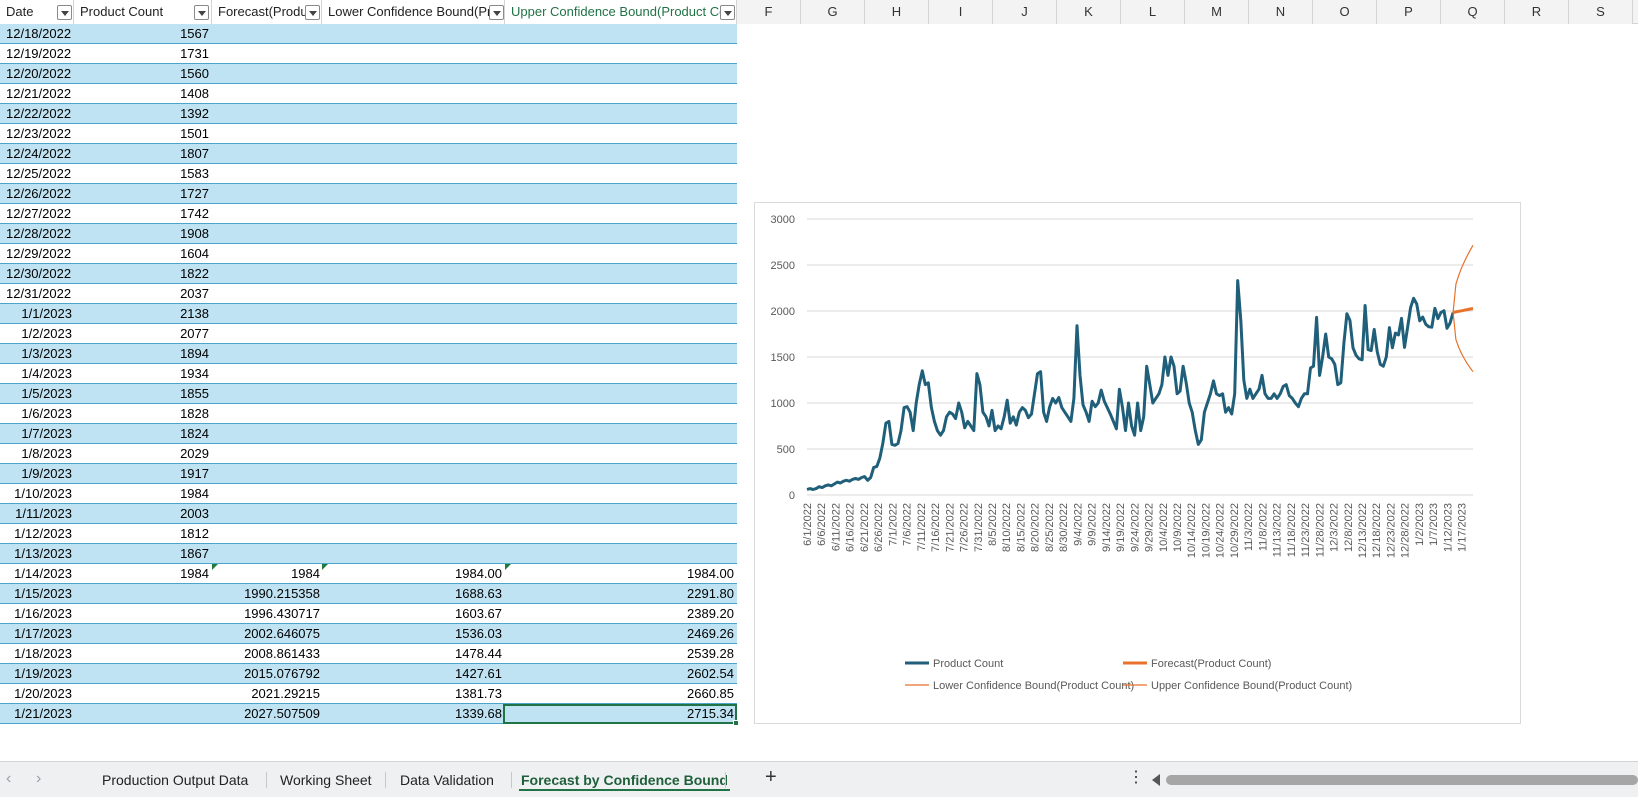  What do you see at coordinates (368, 614) in the screenshot?
I see `table-row: 1/16/2023 1996.430717 1603.67 2389.20` at bounding box center [368, 614].